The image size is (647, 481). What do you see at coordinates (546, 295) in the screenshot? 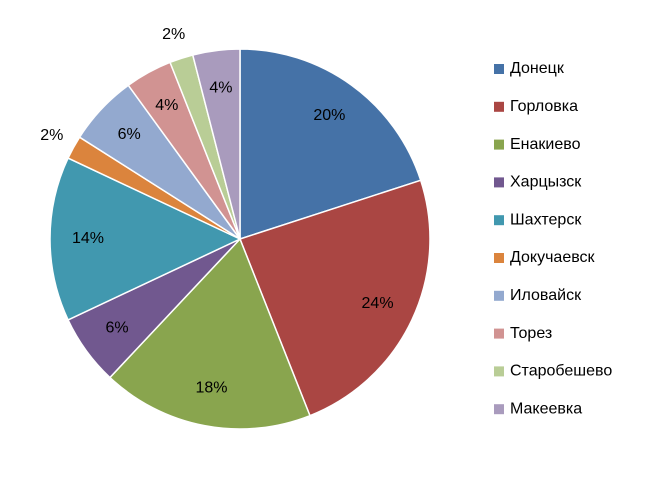
I see `legend-label: Иловайск` at bounding box center [546, 295].